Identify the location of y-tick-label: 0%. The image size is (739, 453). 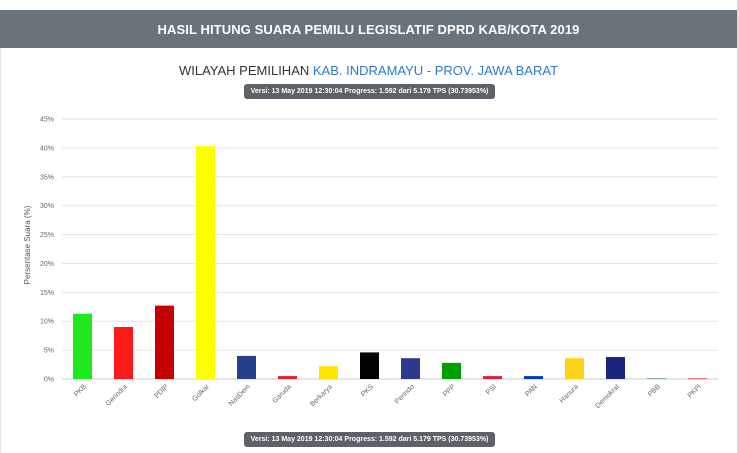
(49, 380).